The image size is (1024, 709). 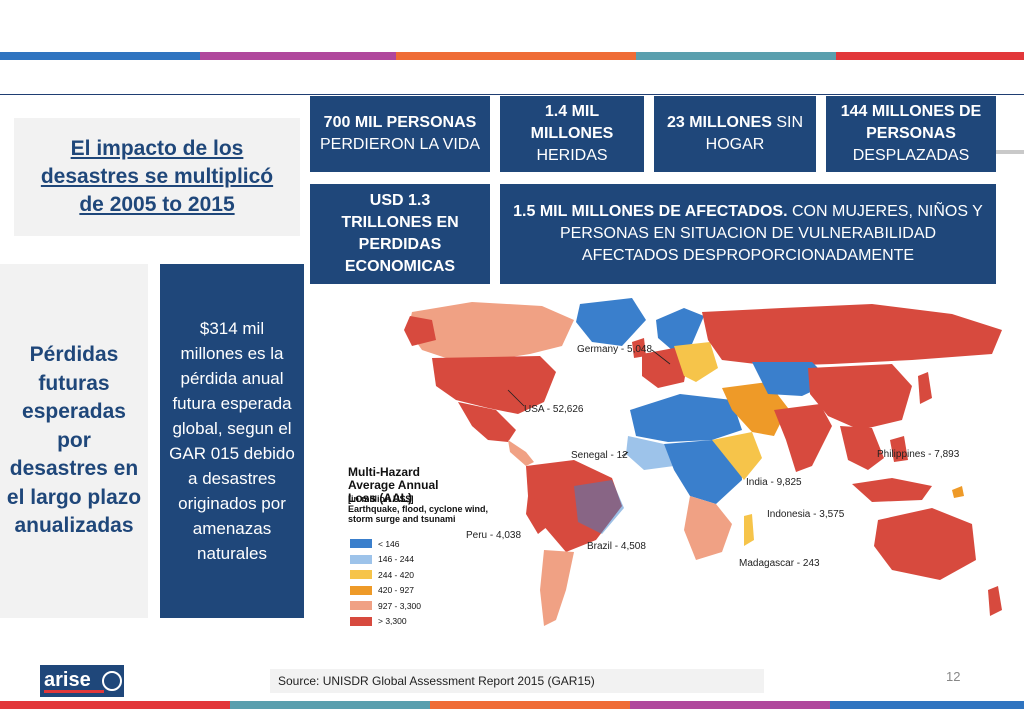 I want to click on legend-item: 146 - 244, so click(x=385, y=560).